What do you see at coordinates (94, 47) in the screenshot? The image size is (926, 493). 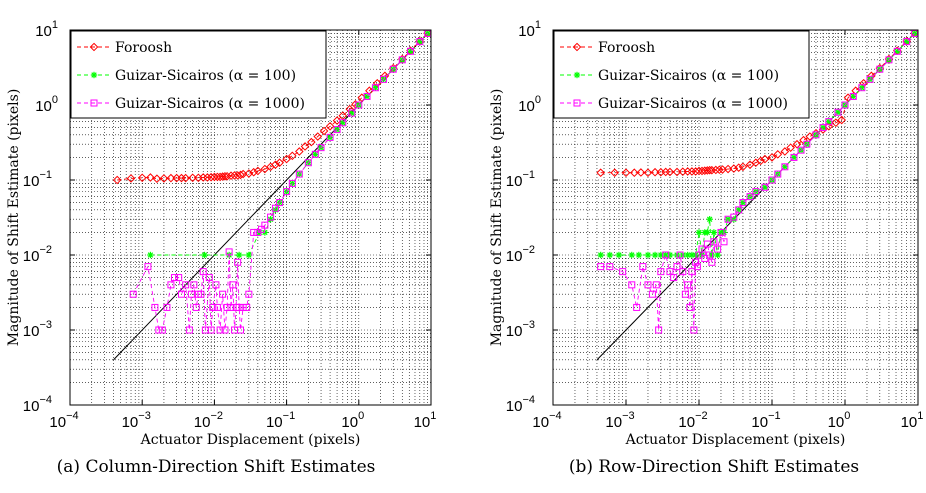 I see `legend-marker-diamond` at bounding box center [94, 47].